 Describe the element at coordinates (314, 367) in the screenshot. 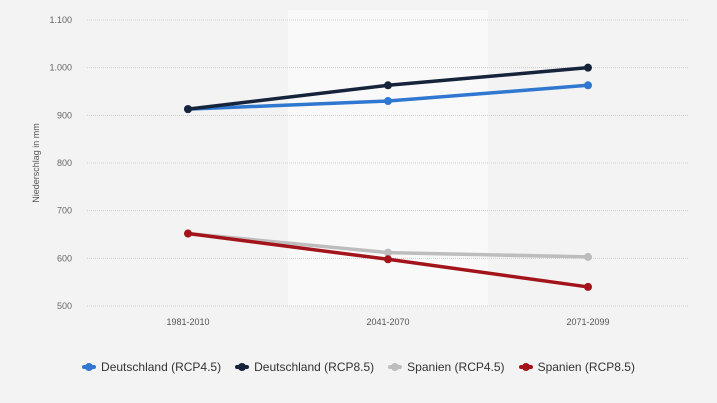

I see `legend-label: Deutschland (RCP8.5)` at that location.